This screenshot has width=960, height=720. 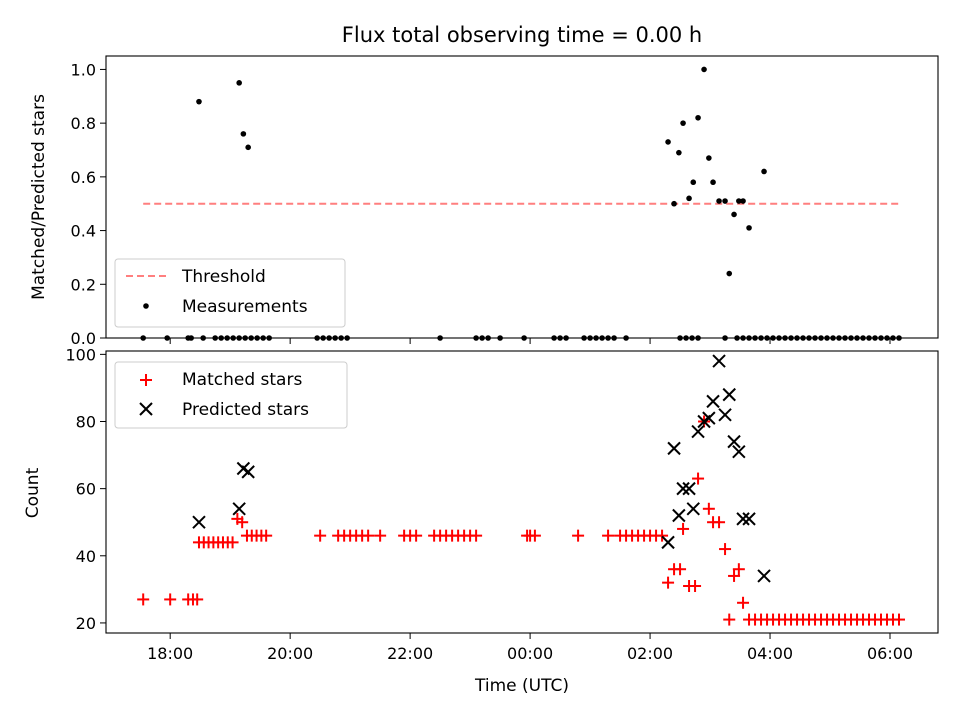 What do you see at coordinates (83, 177) in the screenshot?
I see `top-y-tick-label: 0.6` at bounding box center [83, 177].